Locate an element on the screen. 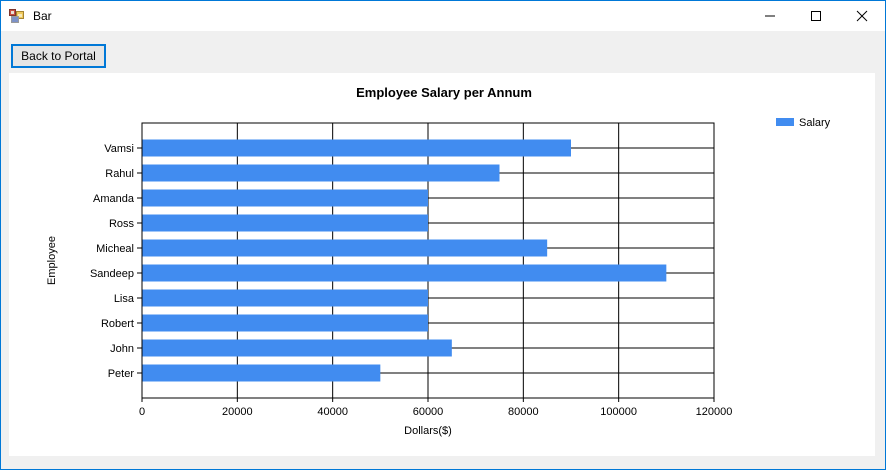  maximize-button is located at coordinates (816, 16).